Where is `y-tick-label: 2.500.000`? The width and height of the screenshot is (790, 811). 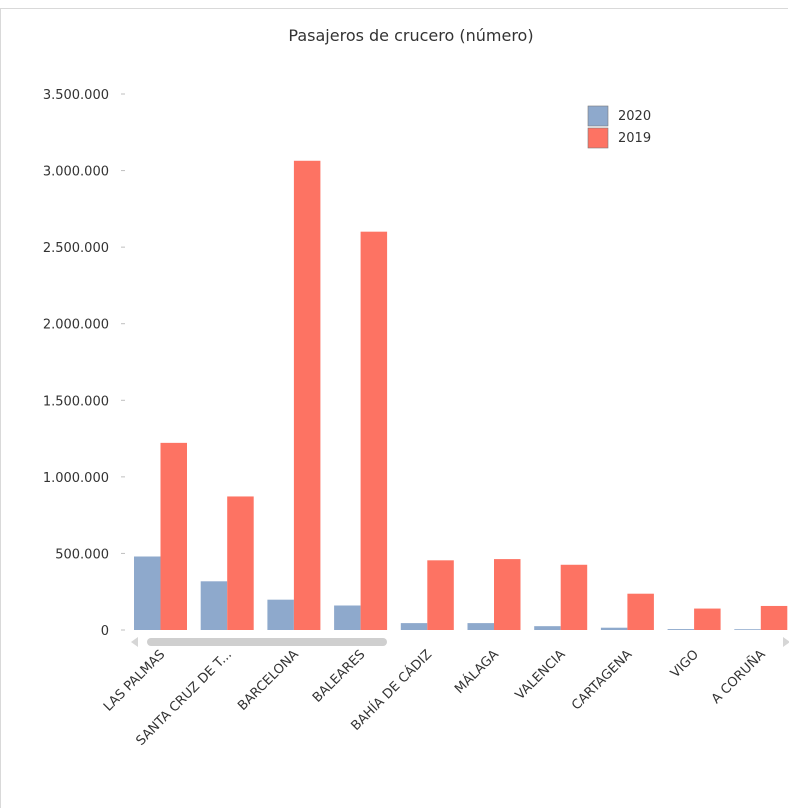
y-tick-label: 2.500.000 is located at coordinates (76, 248).